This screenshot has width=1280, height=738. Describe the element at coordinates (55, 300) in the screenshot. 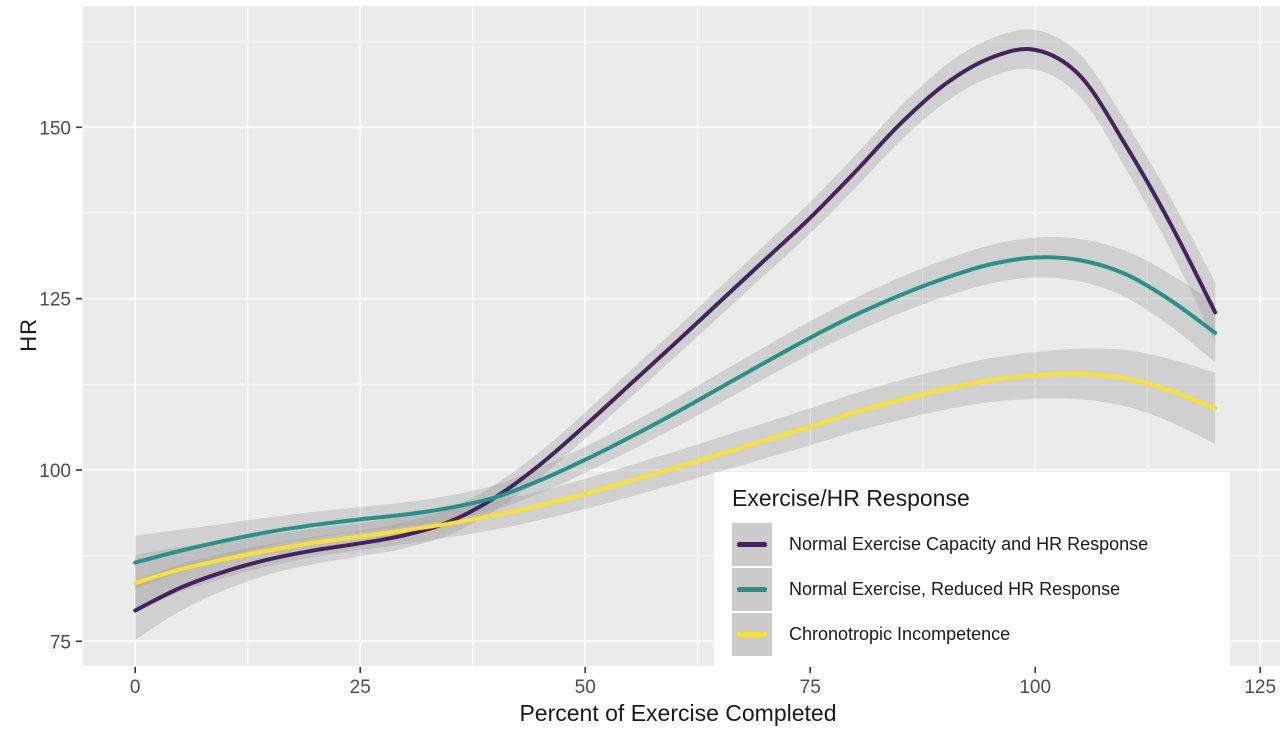

I see `y-tick-label: 125` at that location.